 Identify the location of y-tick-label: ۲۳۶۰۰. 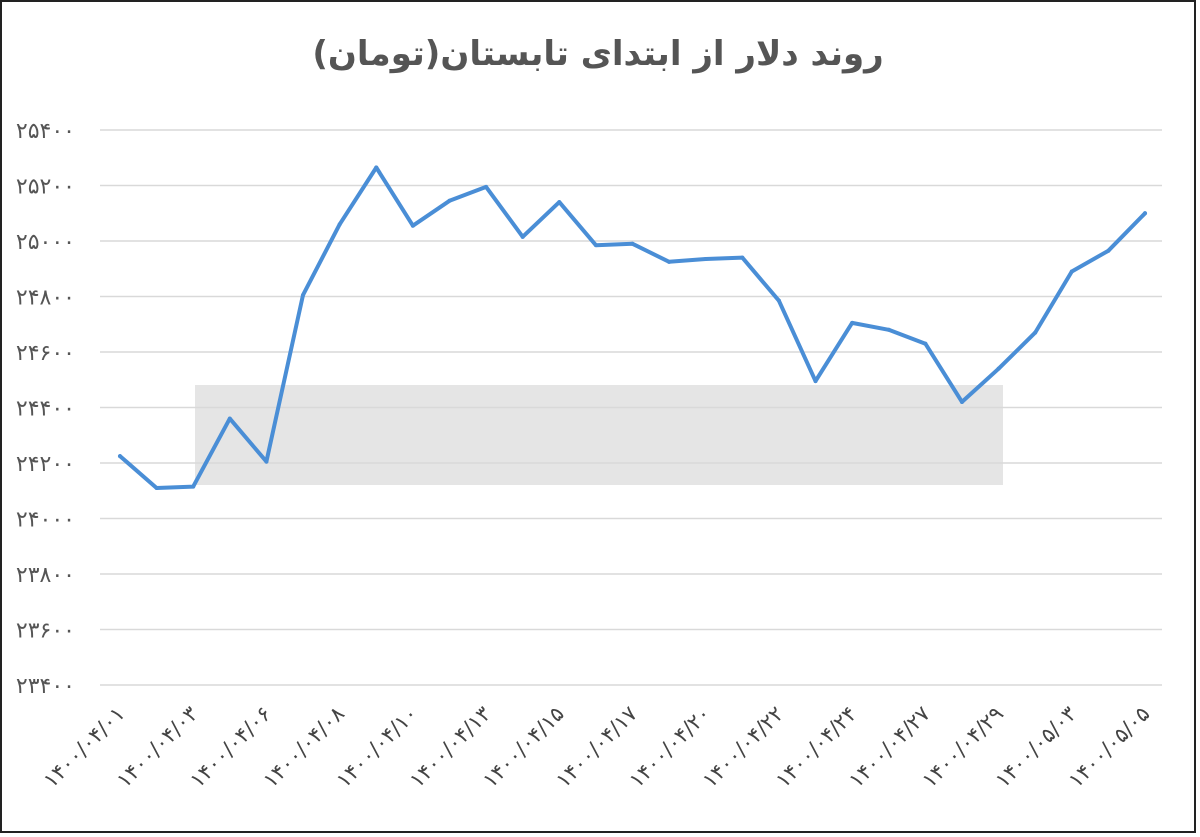
(45, 631).